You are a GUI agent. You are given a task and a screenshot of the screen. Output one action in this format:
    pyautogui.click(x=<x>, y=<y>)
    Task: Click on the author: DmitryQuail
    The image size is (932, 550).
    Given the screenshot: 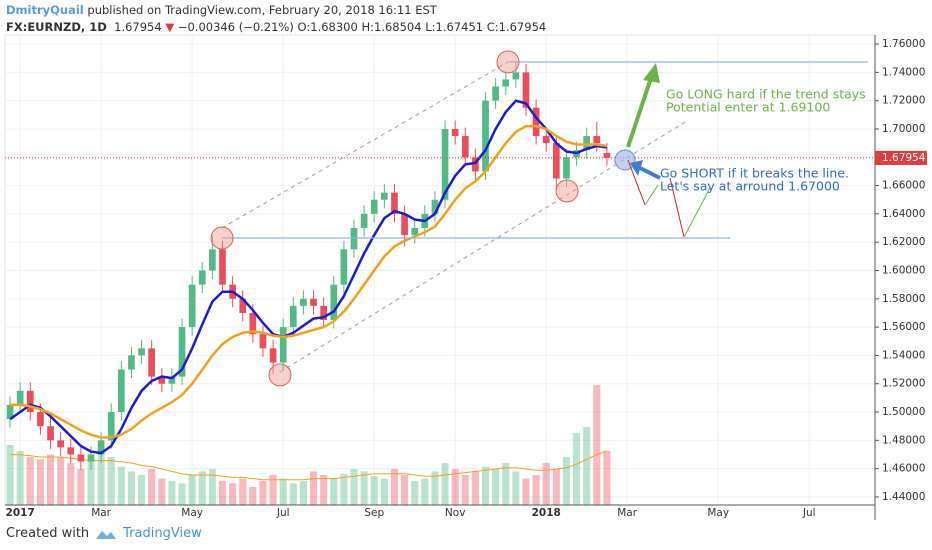 What is the action you would take?
    pyautogui.click(x=45, y=10)
    